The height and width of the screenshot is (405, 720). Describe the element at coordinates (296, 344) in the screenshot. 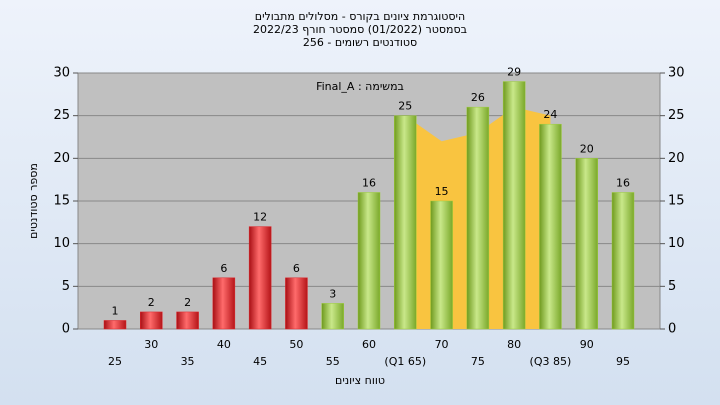

I see `x-tick-label: 50` at that location.